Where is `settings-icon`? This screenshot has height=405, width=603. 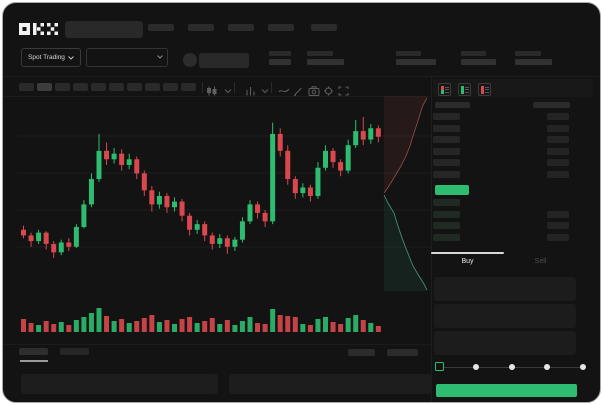 settings-icon is located at coordinates (329, 89).